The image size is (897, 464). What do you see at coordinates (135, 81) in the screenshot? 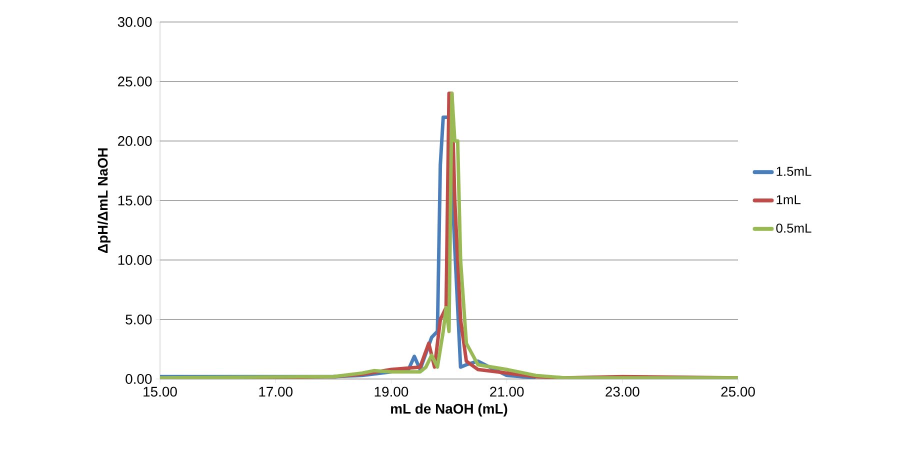
I see `y-tick-label: 25.00` at bounding box center [135, 81].